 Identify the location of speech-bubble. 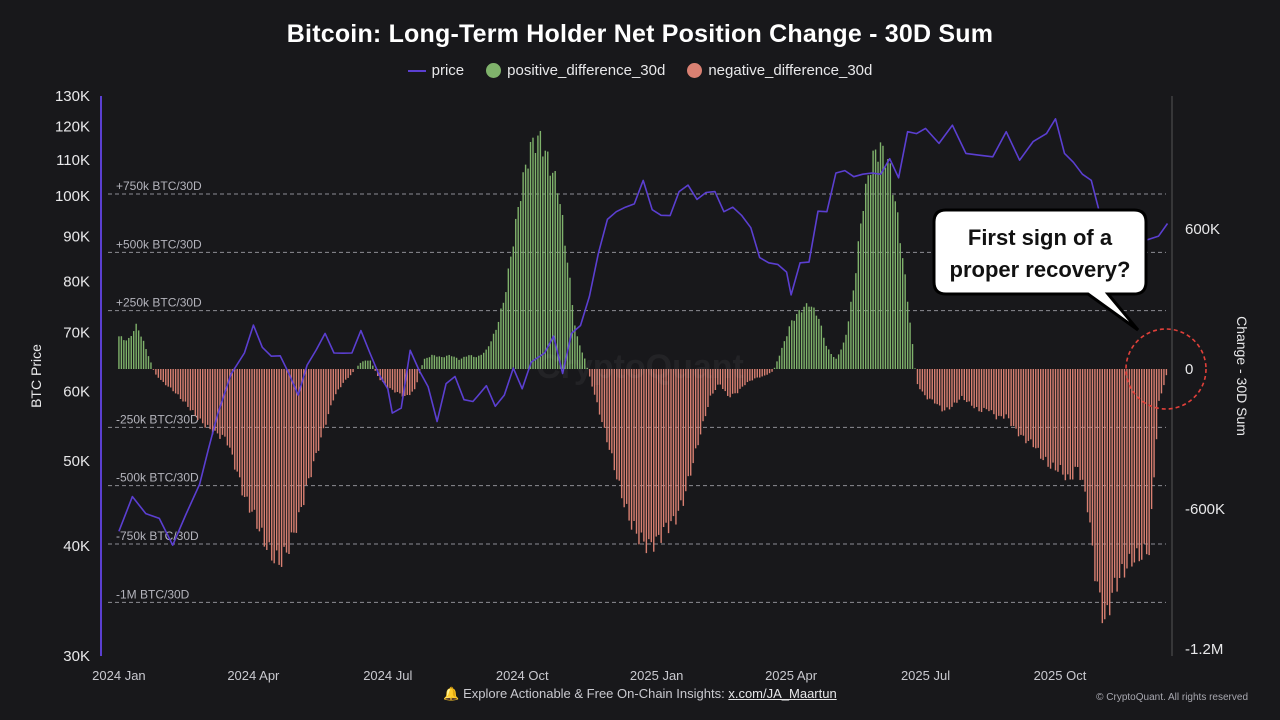
(1040, 270).